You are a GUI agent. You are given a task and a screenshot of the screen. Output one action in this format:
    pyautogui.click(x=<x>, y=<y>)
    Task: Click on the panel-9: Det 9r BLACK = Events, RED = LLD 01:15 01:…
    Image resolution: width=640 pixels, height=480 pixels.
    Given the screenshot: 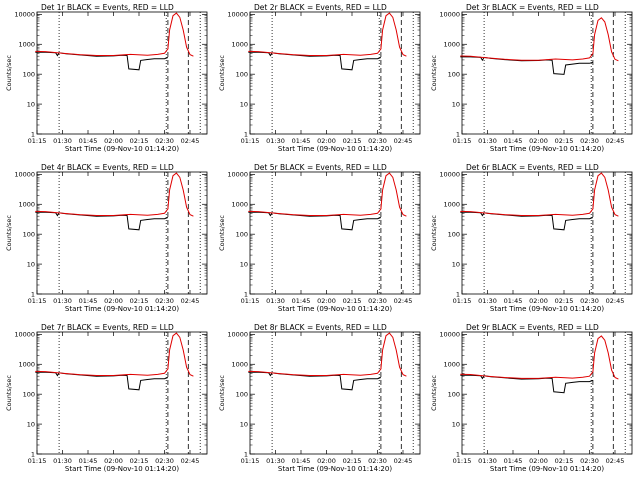 What is the action you would take?
    pyautogui.click(x=531, y=398)
    